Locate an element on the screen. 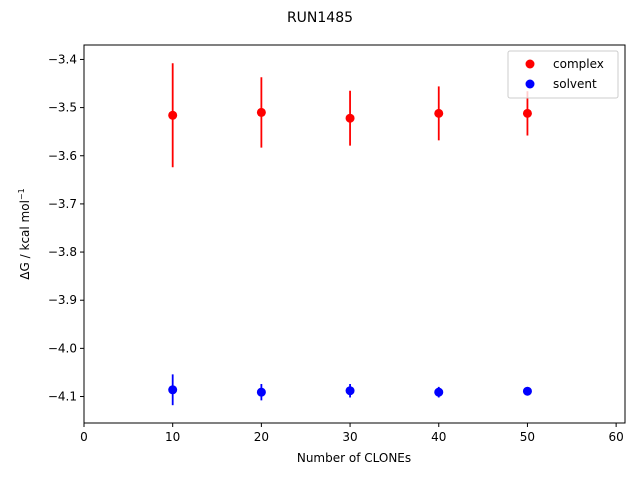 This screenshot has height=480, width=640. x-tick-label: 30 is located at coordinates (349, 437).